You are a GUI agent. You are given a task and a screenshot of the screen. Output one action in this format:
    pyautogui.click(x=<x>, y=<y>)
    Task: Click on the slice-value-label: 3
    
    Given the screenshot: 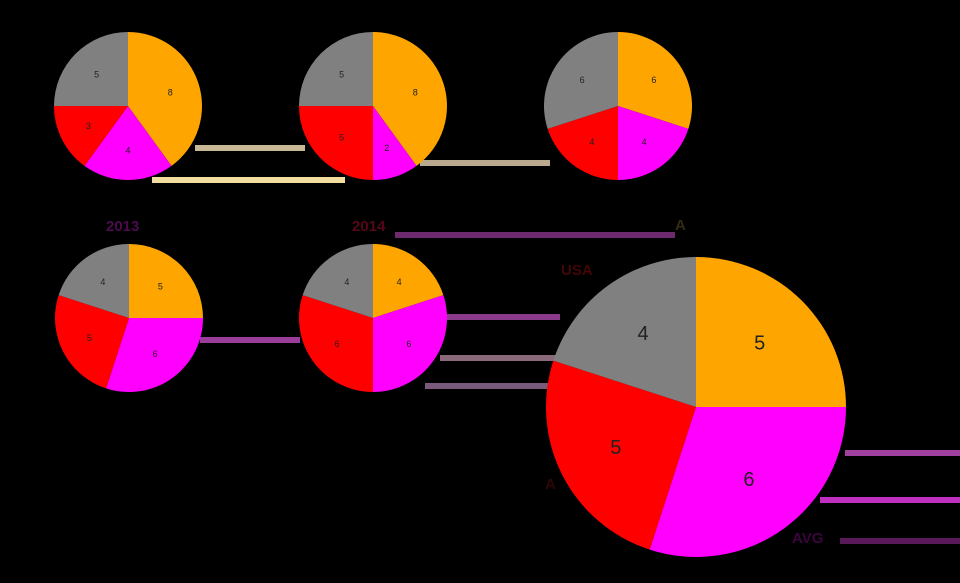 What is the action you would take?
    pyautogui.click(x=88, y=126)
    